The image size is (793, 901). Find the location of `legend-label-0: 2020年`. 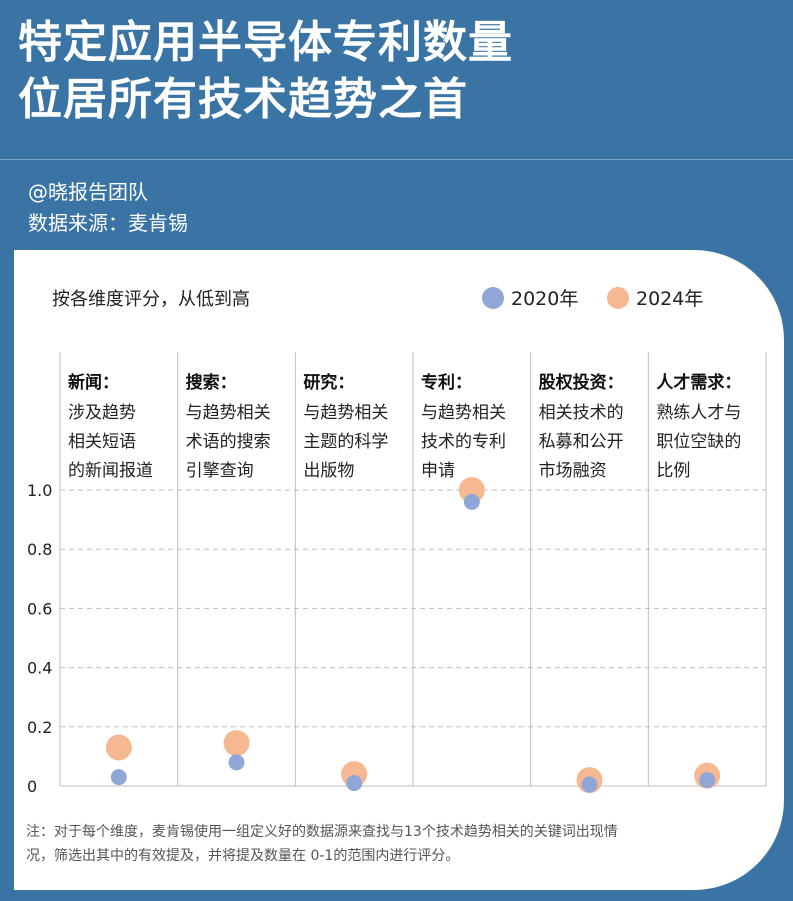

legend-label-0: 2020年 is located at coordinates (544, 299).